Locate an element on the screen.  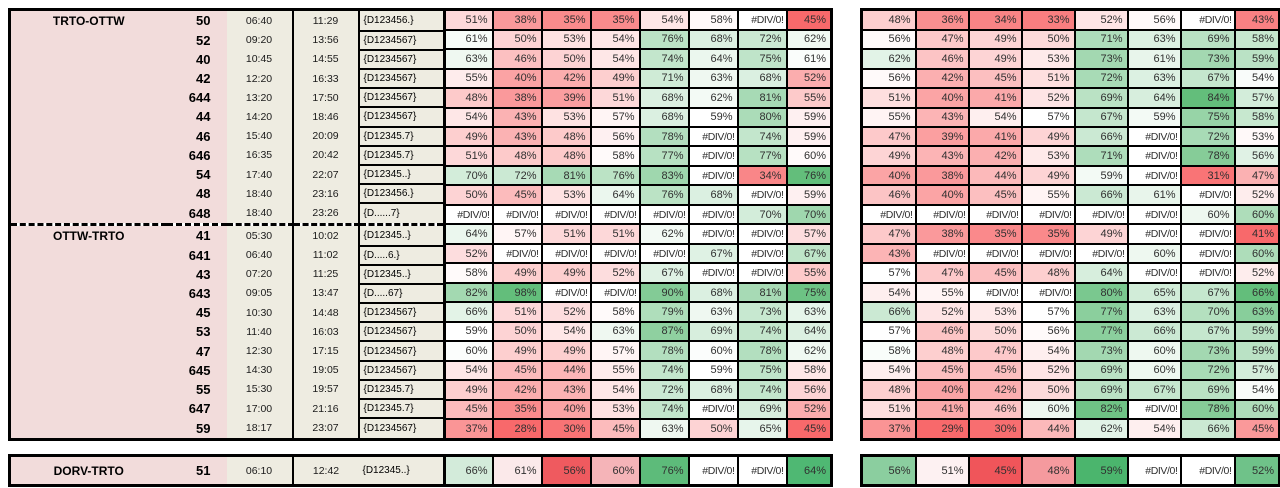
otp-percentage-cell: 51% is located at coordinates (517, 312).